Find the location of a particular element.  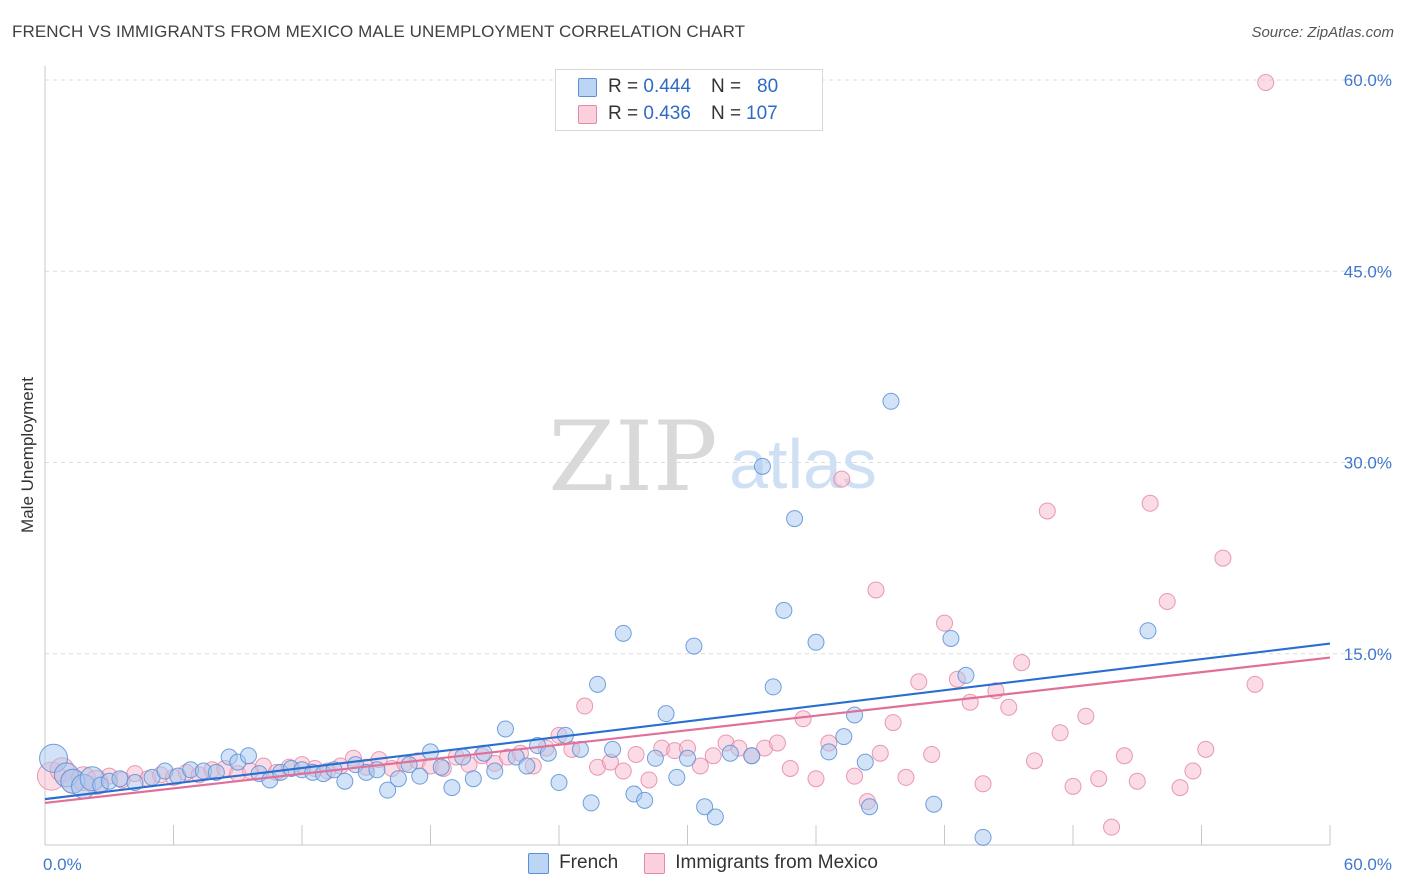

legend-row-french: R = 0.444 N = 80 is located at coordinates (678, 87).